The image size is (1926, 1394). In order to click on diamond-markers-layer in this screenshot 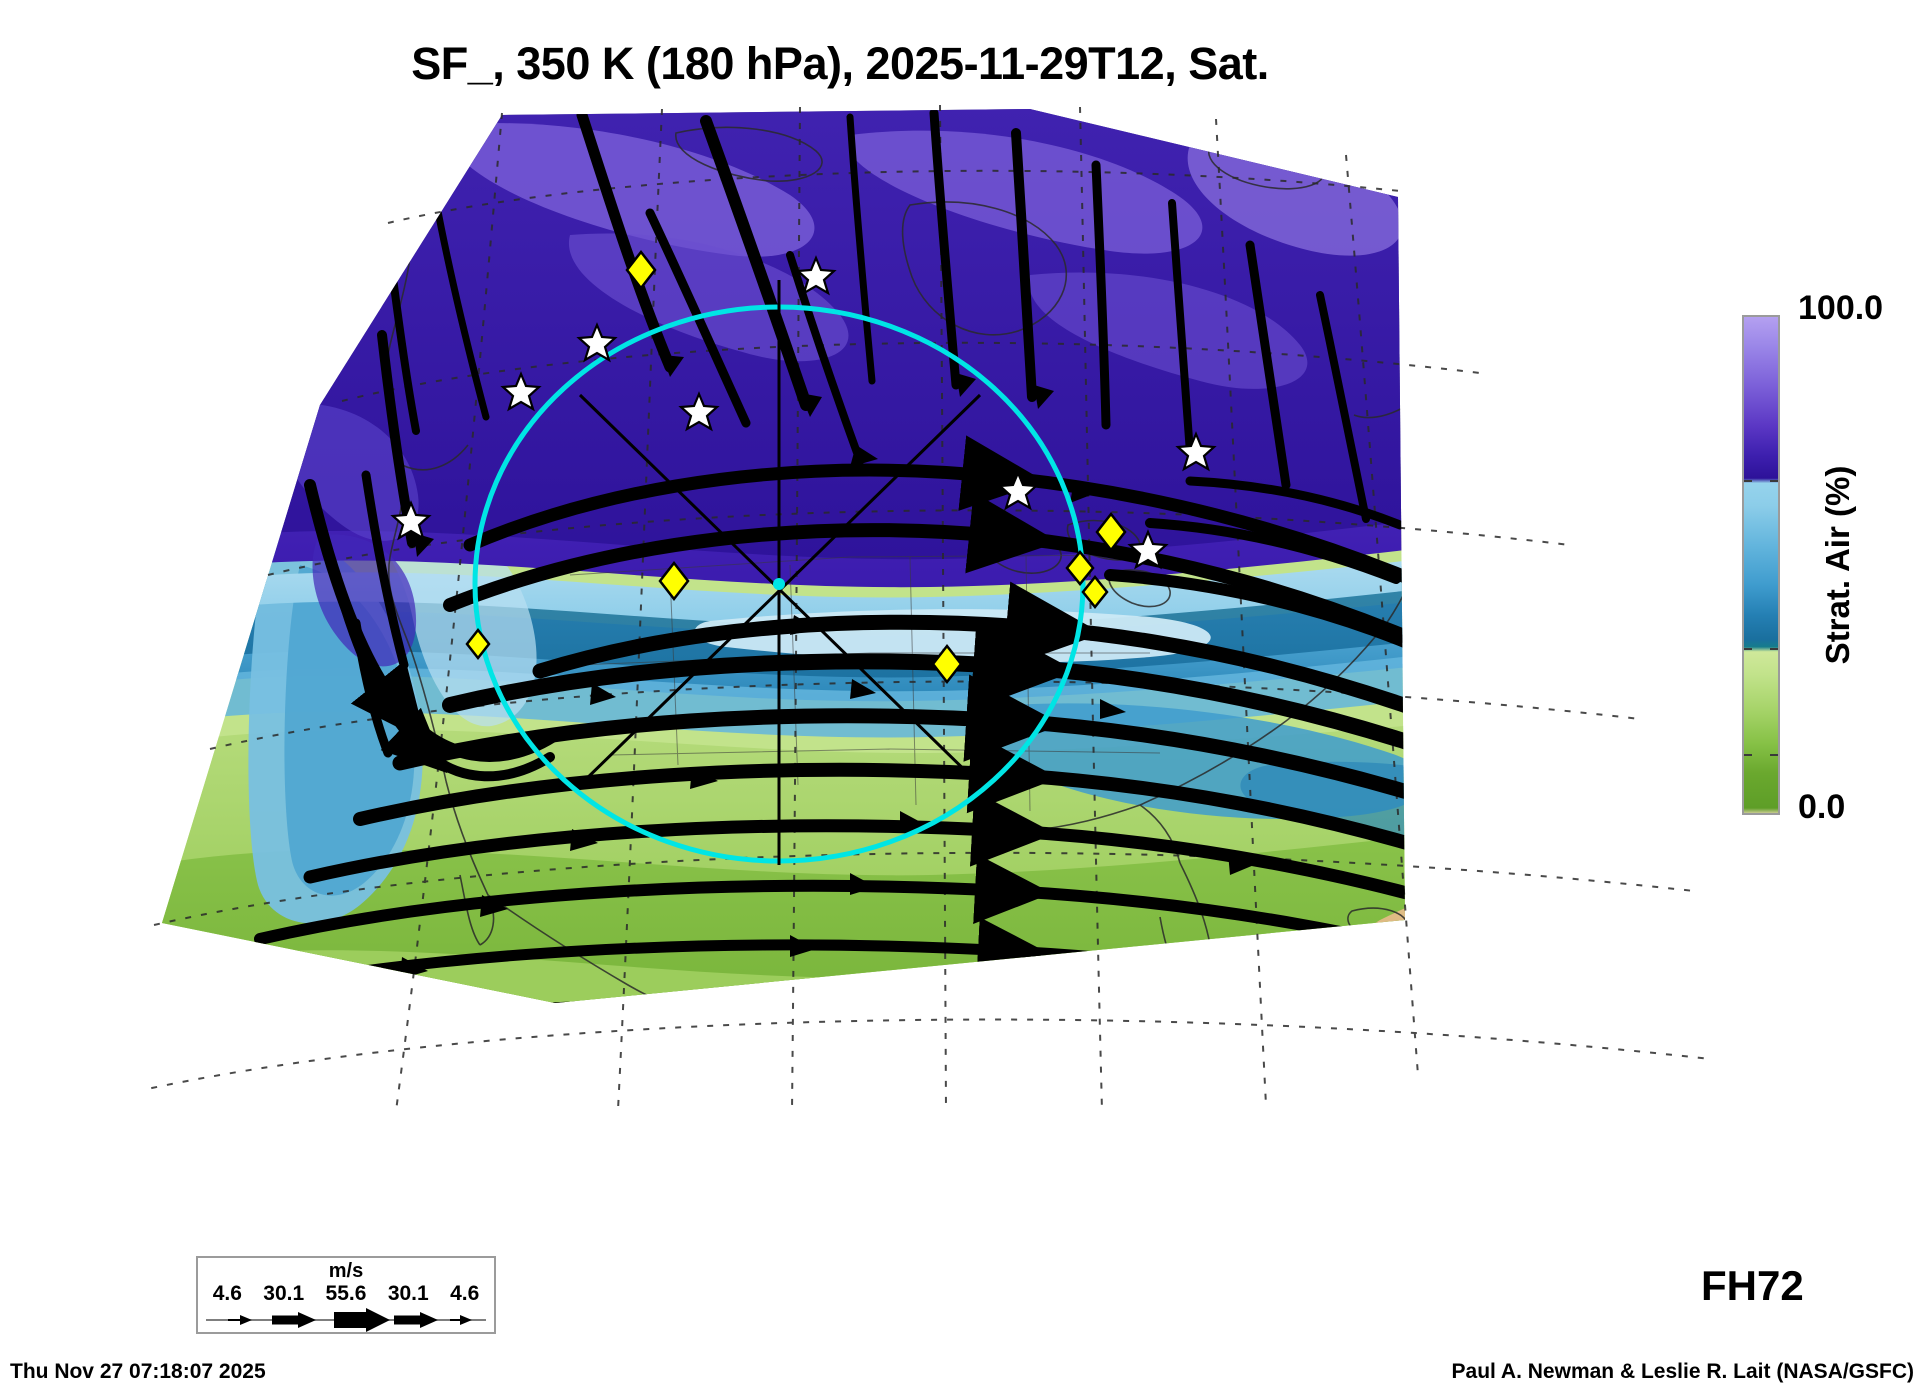, I will do `click(796, 467)`.